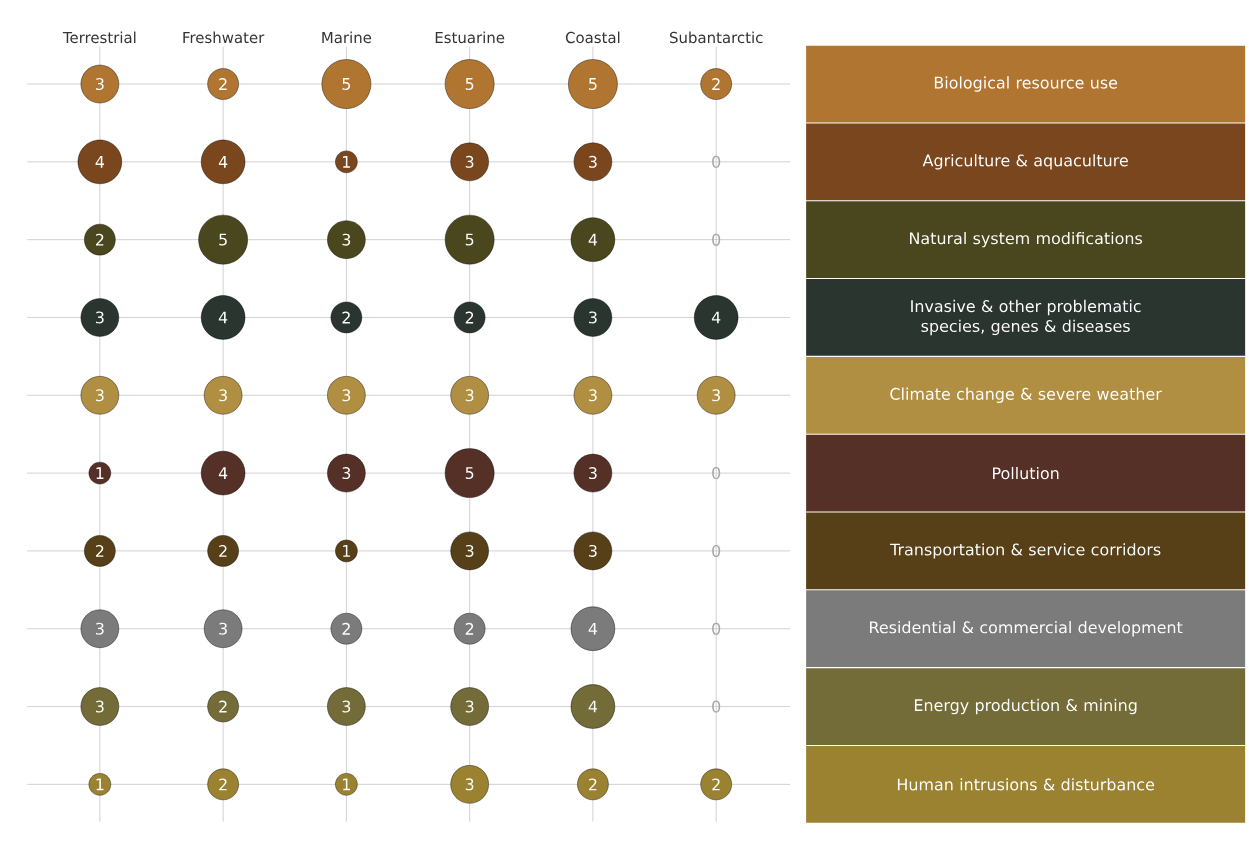  I want to click on x-tick-label: Estuarine, so click(470, 37).